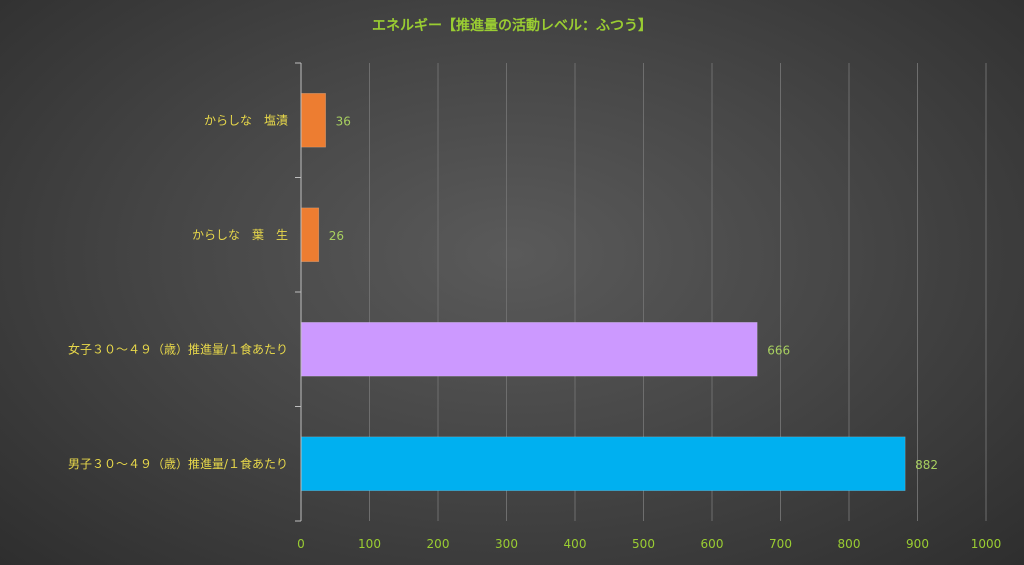  Describe the element at coordinates (512, 25) in the screenshot. I see `chart-title: エネルギー【推進量の活動レベル：ふつう】` at that location.